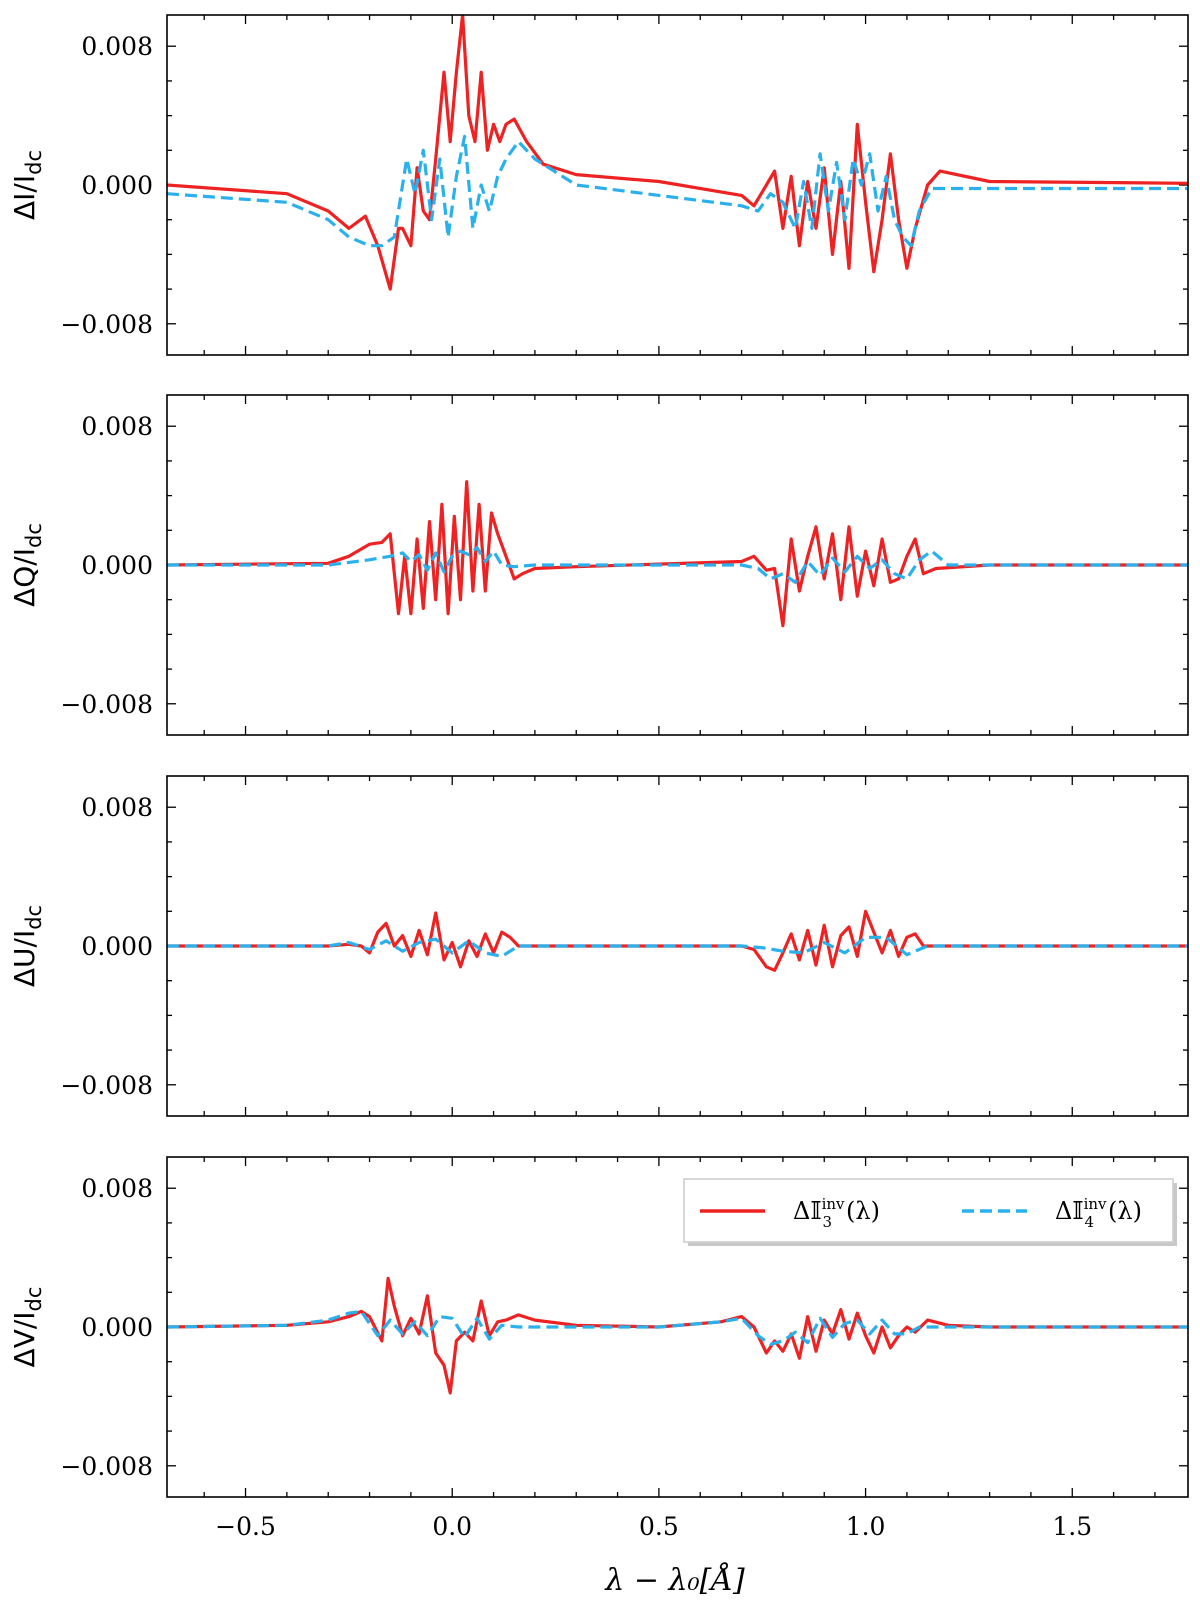  Describe the element at coordinates (245, 1526) in the screenshot. I see `x-tick-label: −0.5` at that location.